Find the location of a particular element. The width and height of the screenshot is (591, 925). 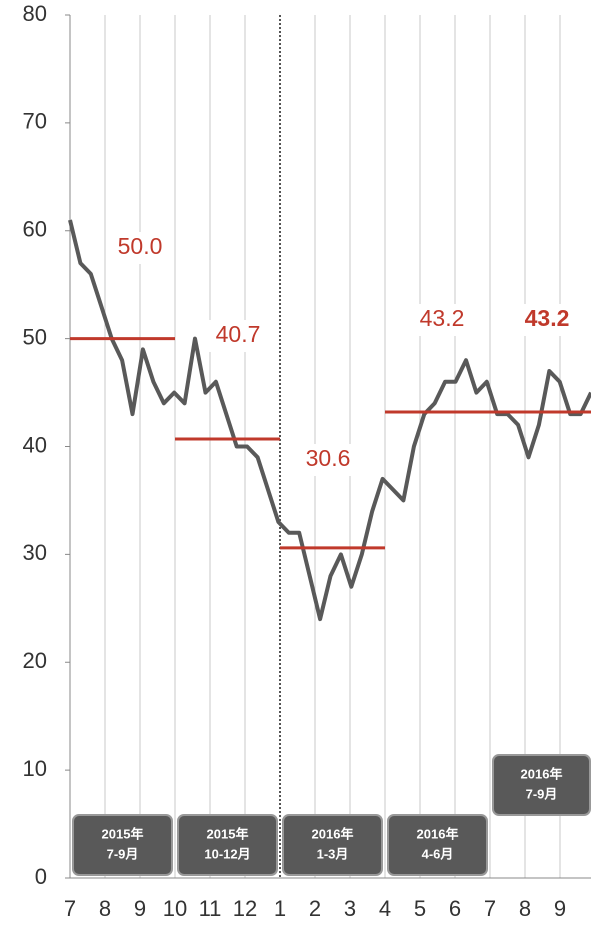

y-tick-label: 20 is located at coordinates (35, 660).